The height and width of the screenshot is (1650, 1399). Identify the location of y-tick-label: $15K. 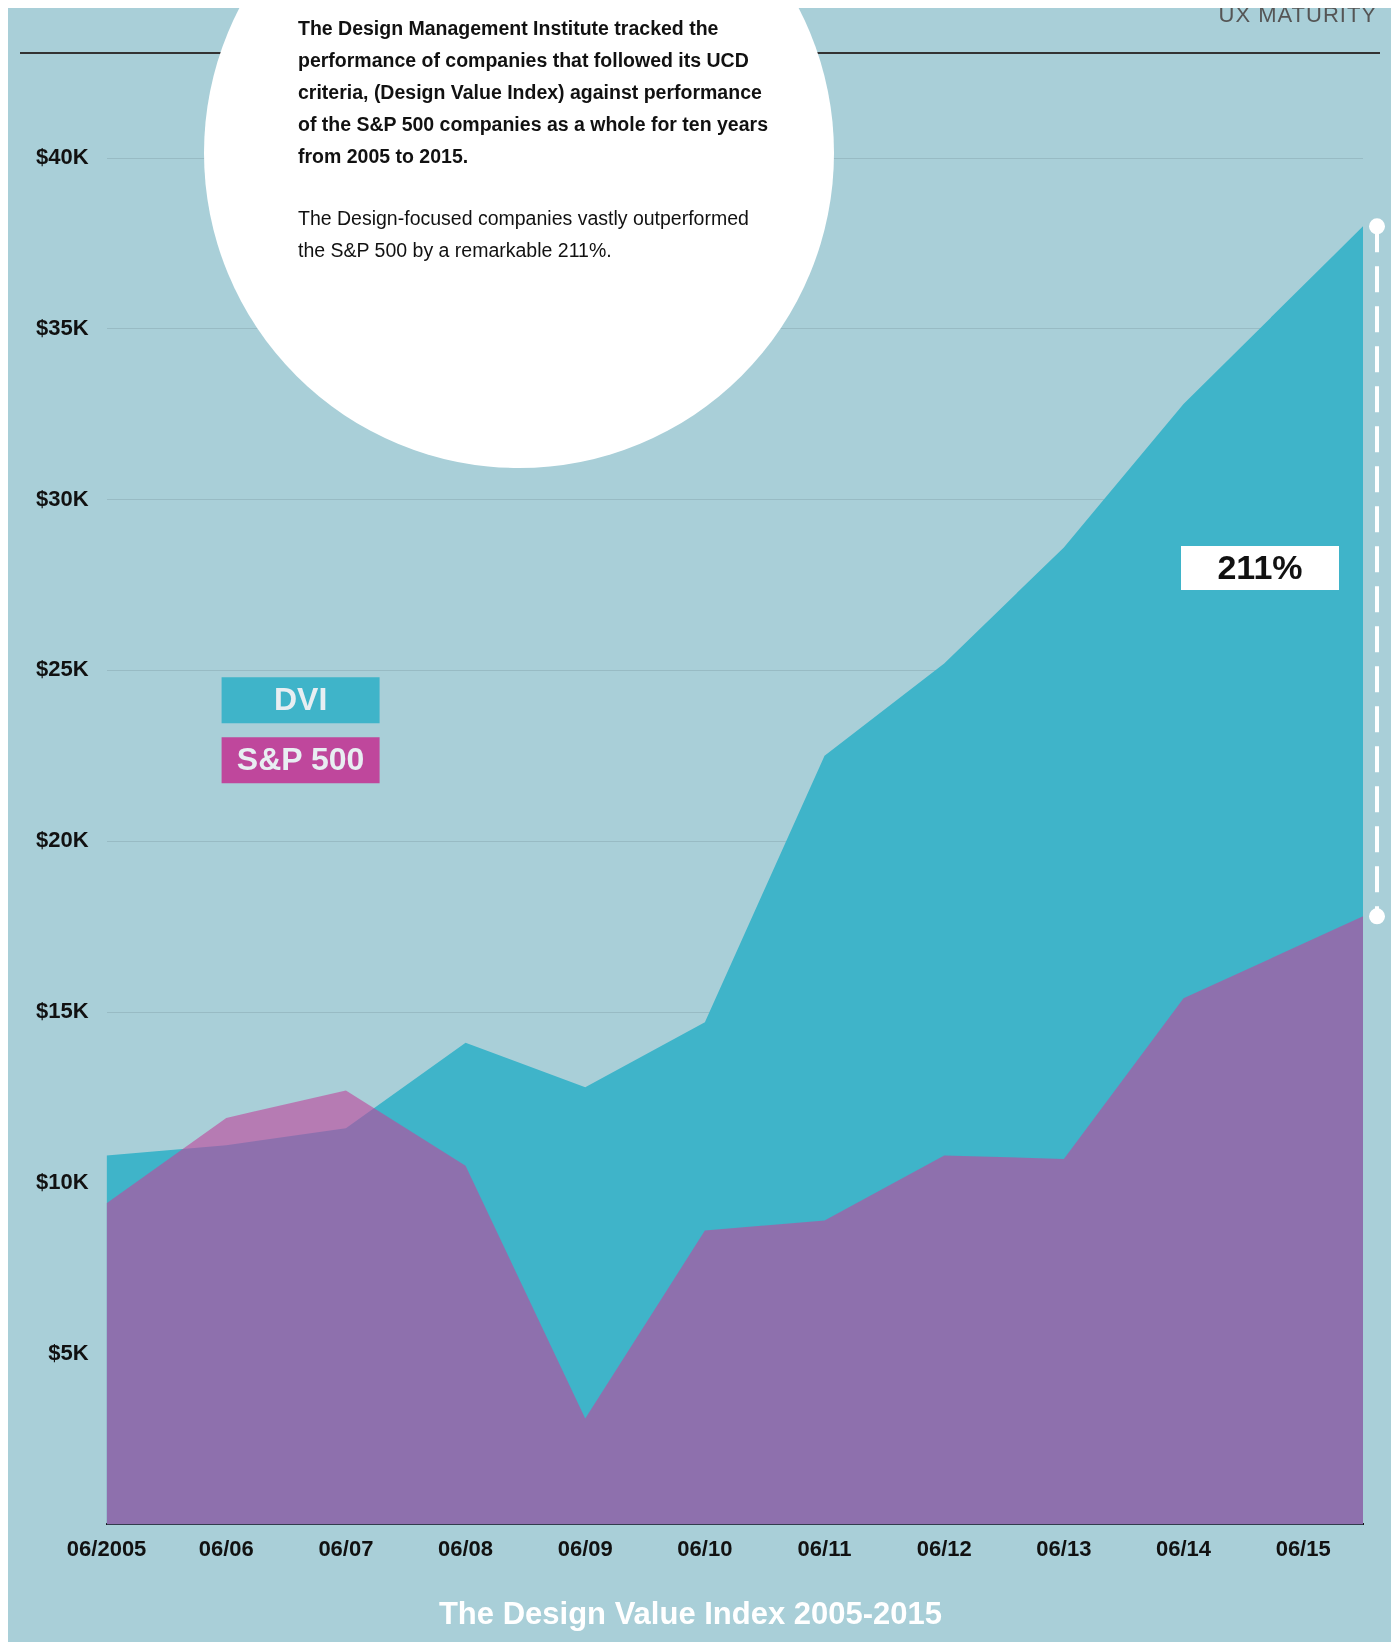
(62, 1011).